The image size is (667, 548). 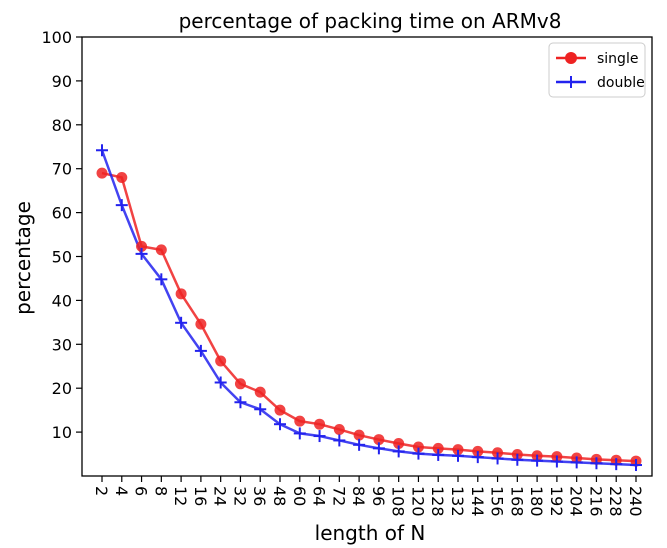 I want to click on x-tick-label: 120, so click(x=417, y=501).